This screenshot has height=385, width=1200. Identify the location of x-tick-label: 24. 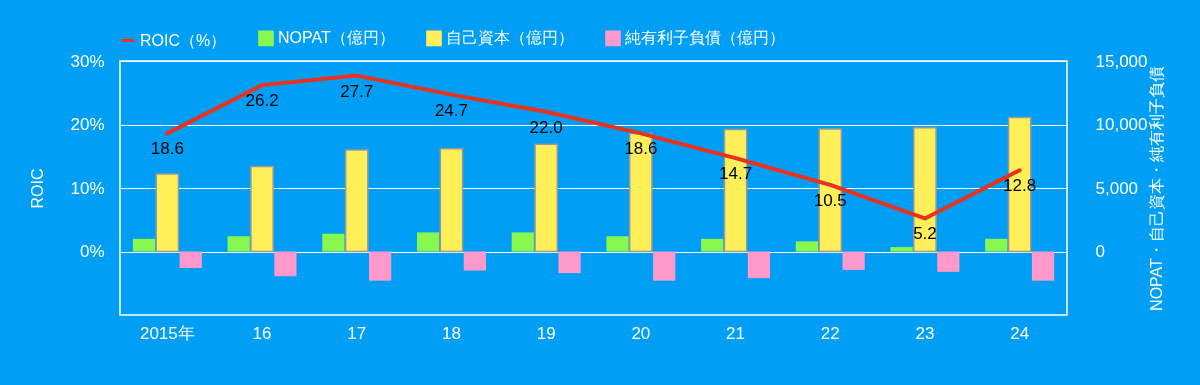
(1020, 333).